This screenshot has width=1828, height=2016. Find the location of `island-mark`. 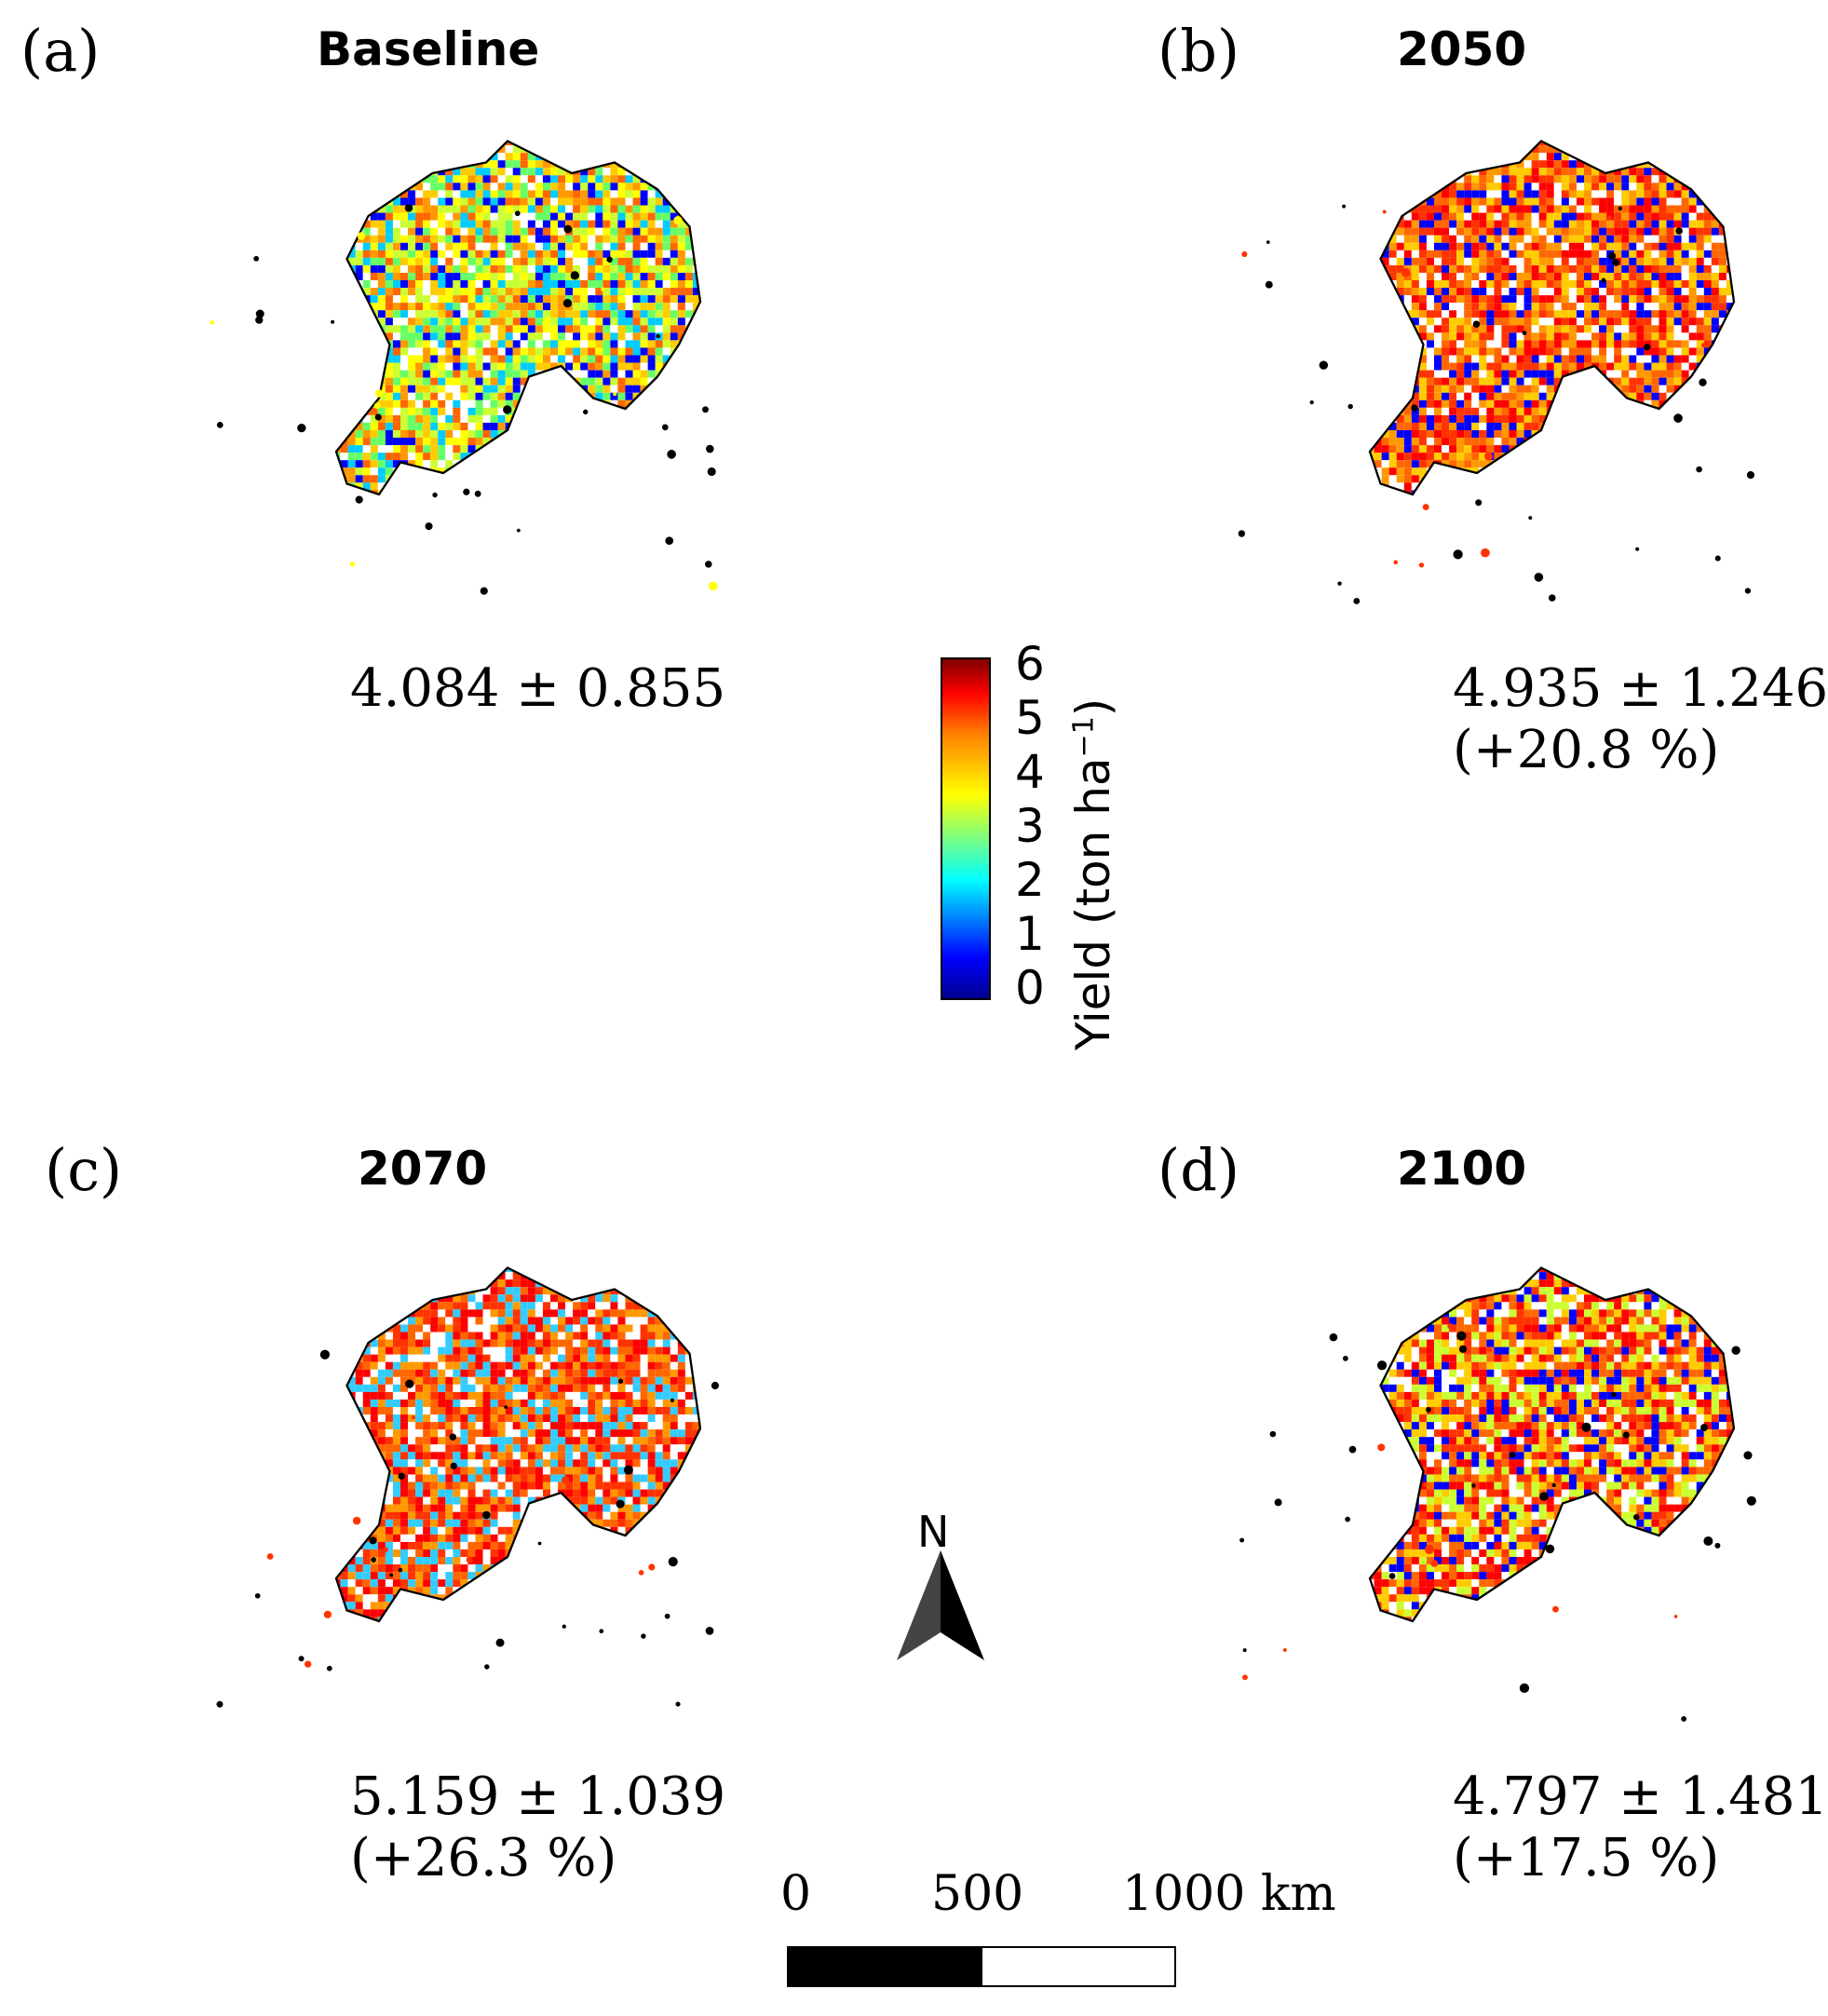

island-mark is located at coordinates (259, 320).